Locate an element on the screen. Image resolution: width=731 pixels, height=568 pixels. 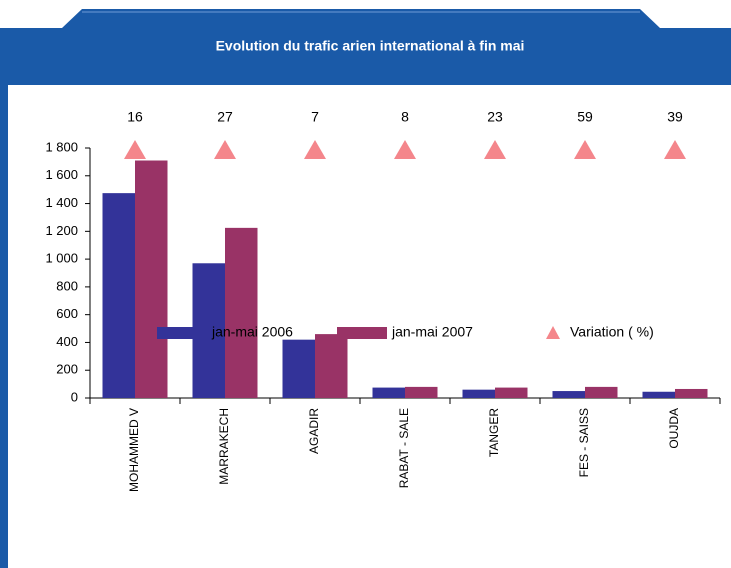
y-tick-label: 1 800 is located at coordinates (61, 146).